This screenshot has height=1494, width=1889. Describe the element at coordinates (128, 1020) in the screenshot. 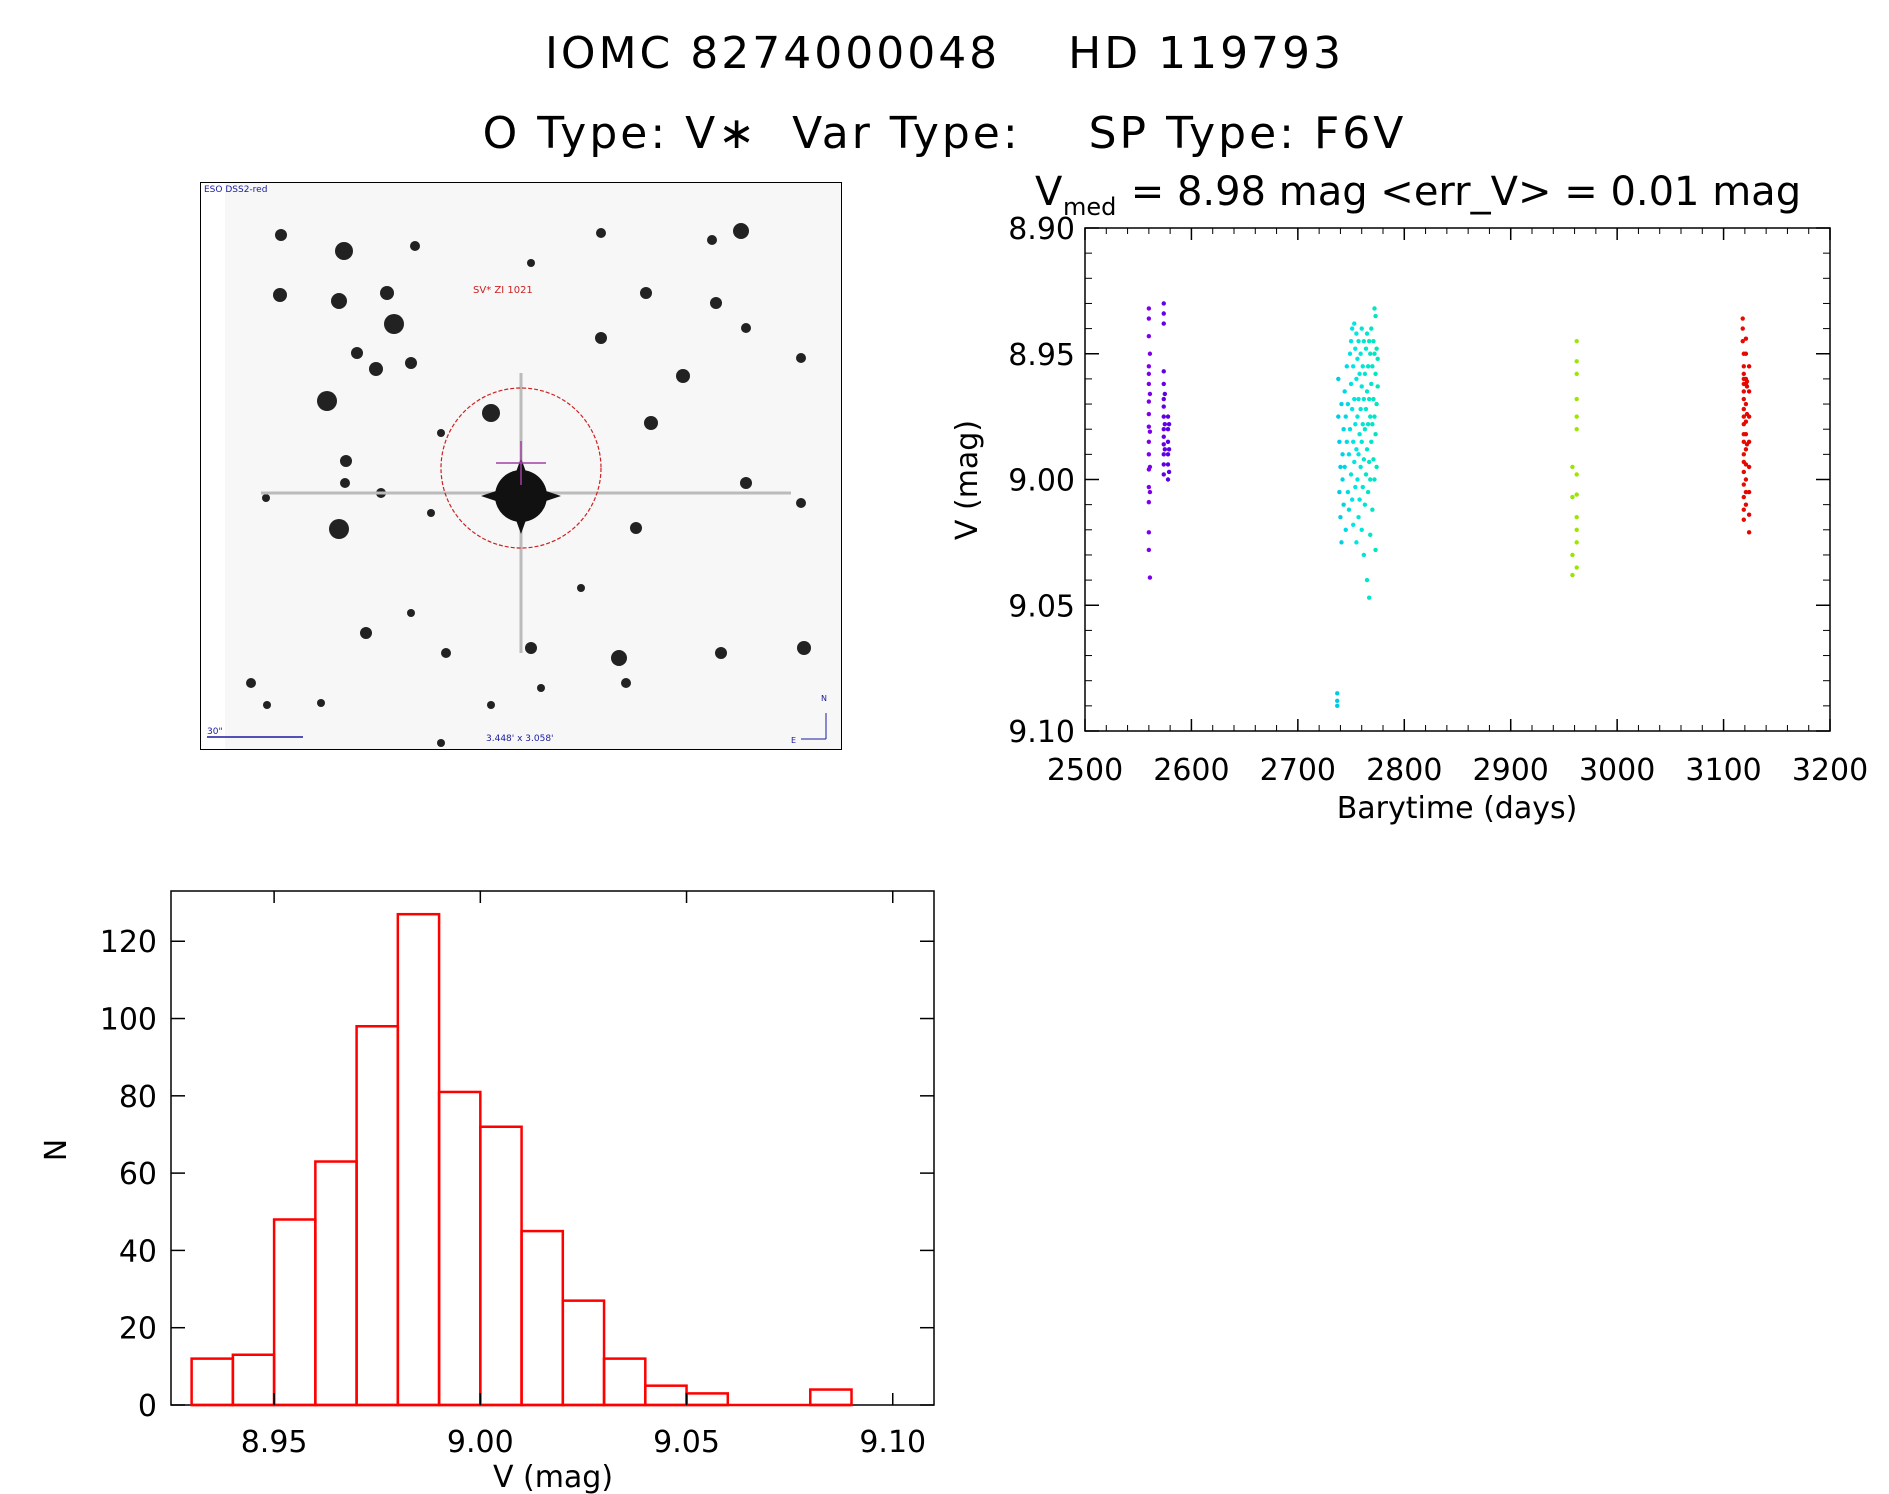

I see `hist-y-tick-label: 100` at that location.